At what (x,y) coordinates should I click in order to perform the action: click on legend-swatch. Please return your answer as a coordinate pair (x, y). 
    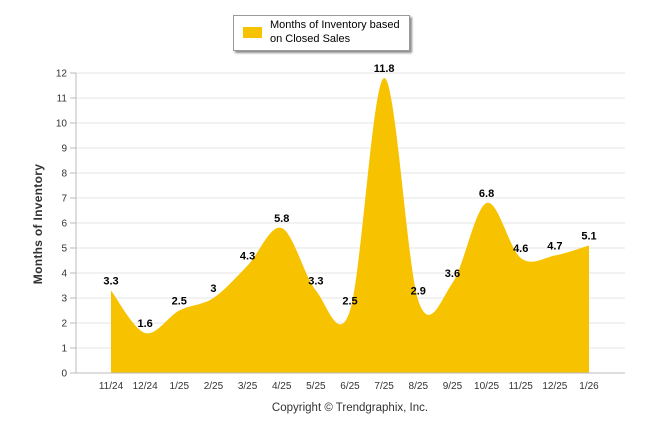
    Looking at the image, I should click on (252, 32).